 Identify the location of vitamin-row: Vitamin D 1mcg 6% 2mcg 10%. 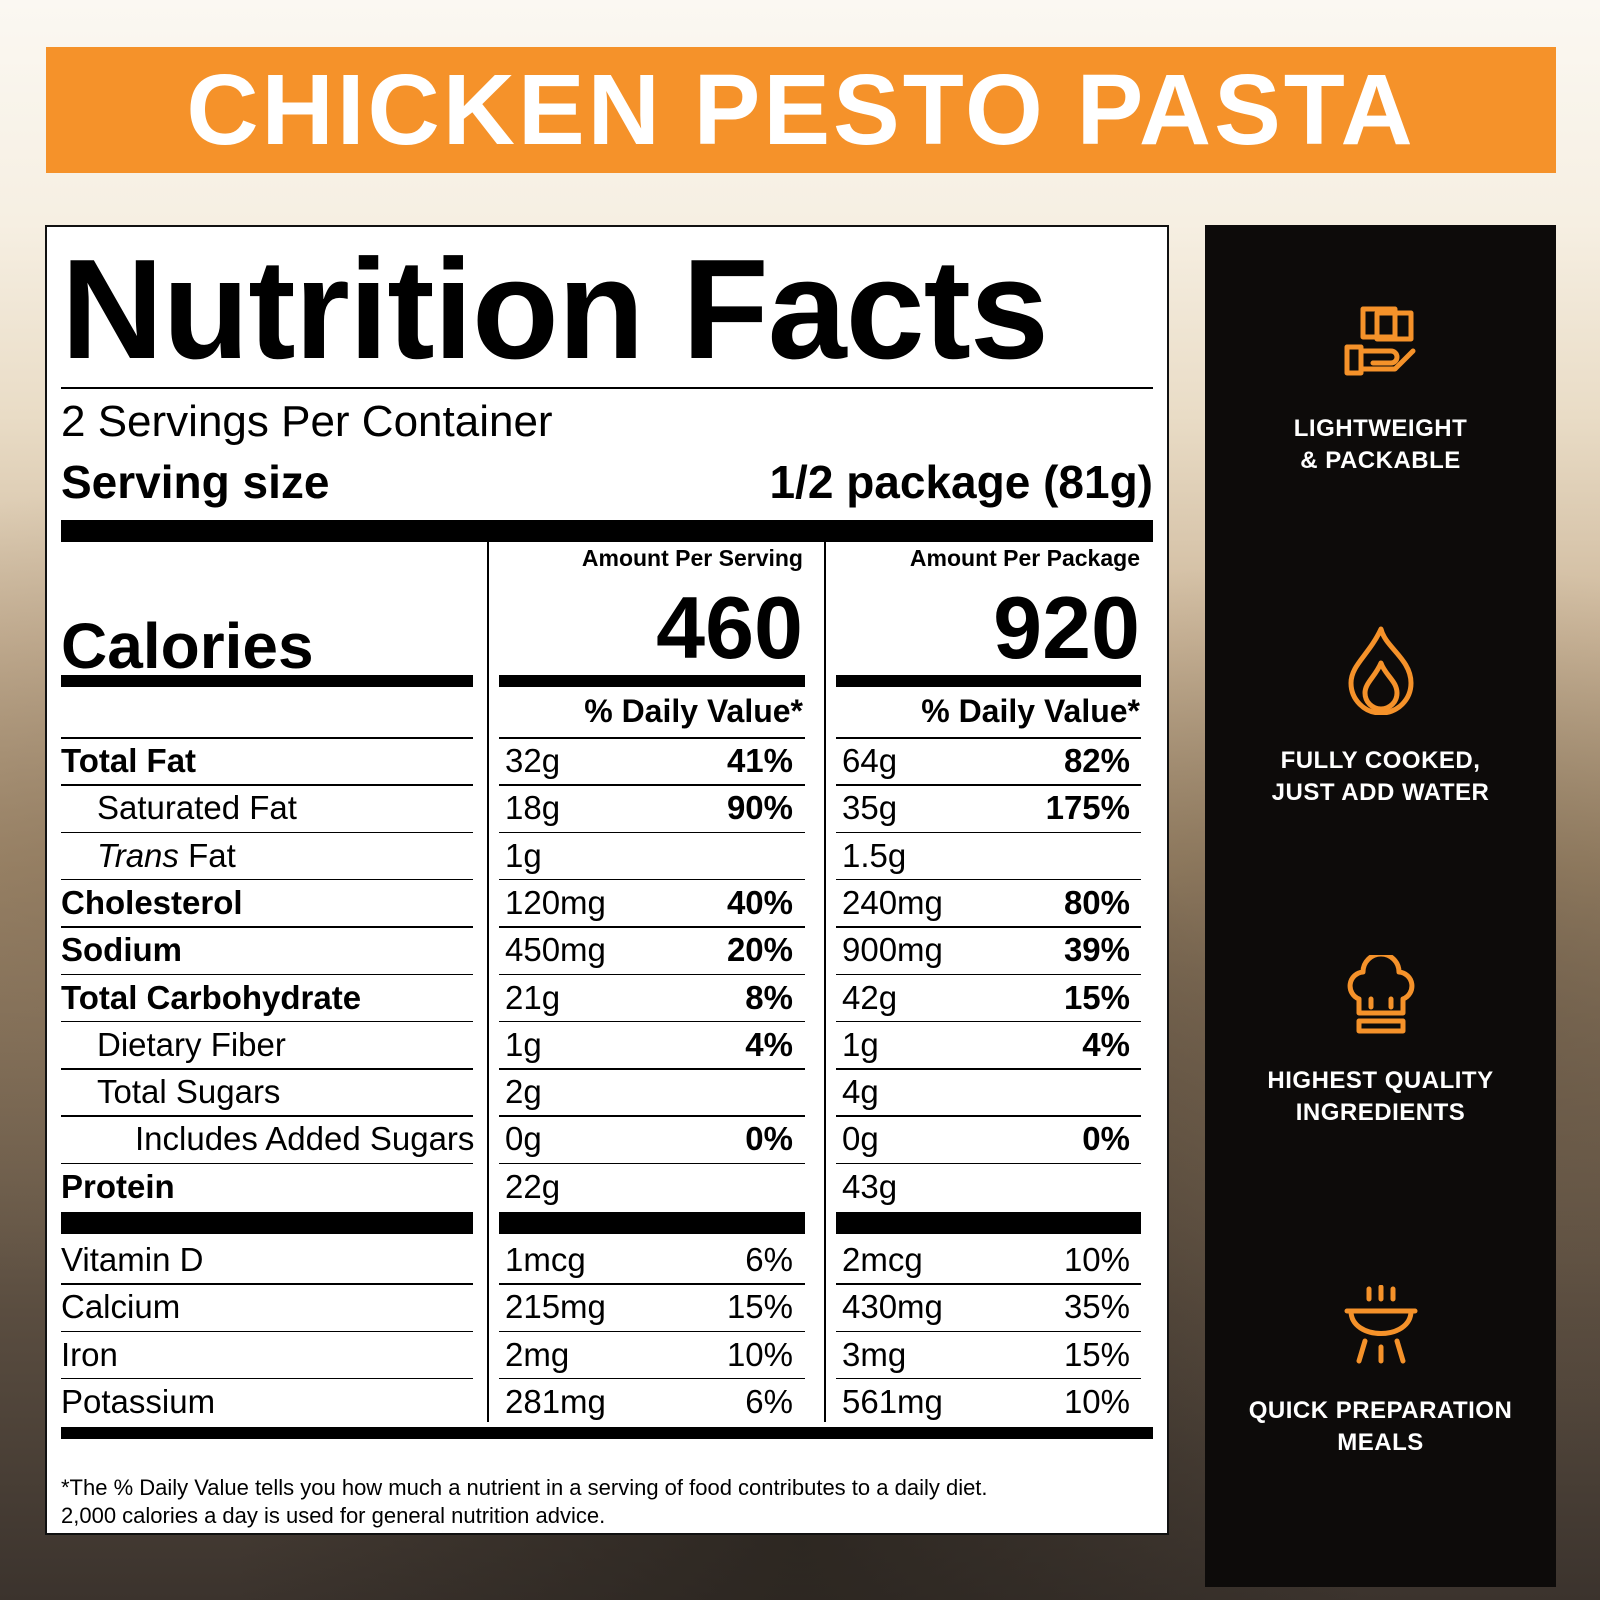
(607, 1259).